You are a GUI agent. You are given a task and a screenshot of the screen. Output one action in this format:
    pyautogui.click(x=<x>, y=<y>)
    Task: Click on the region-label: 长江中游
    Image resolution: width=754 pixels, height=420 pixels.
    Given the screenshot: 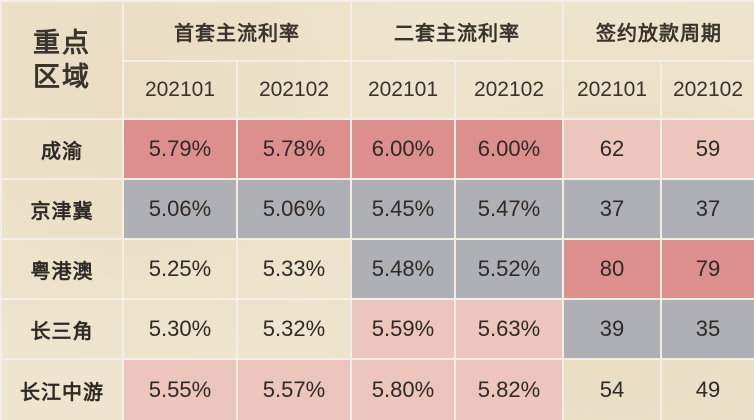 What is the action you would take?
    pyautogui.click(x=62, y=389)
    